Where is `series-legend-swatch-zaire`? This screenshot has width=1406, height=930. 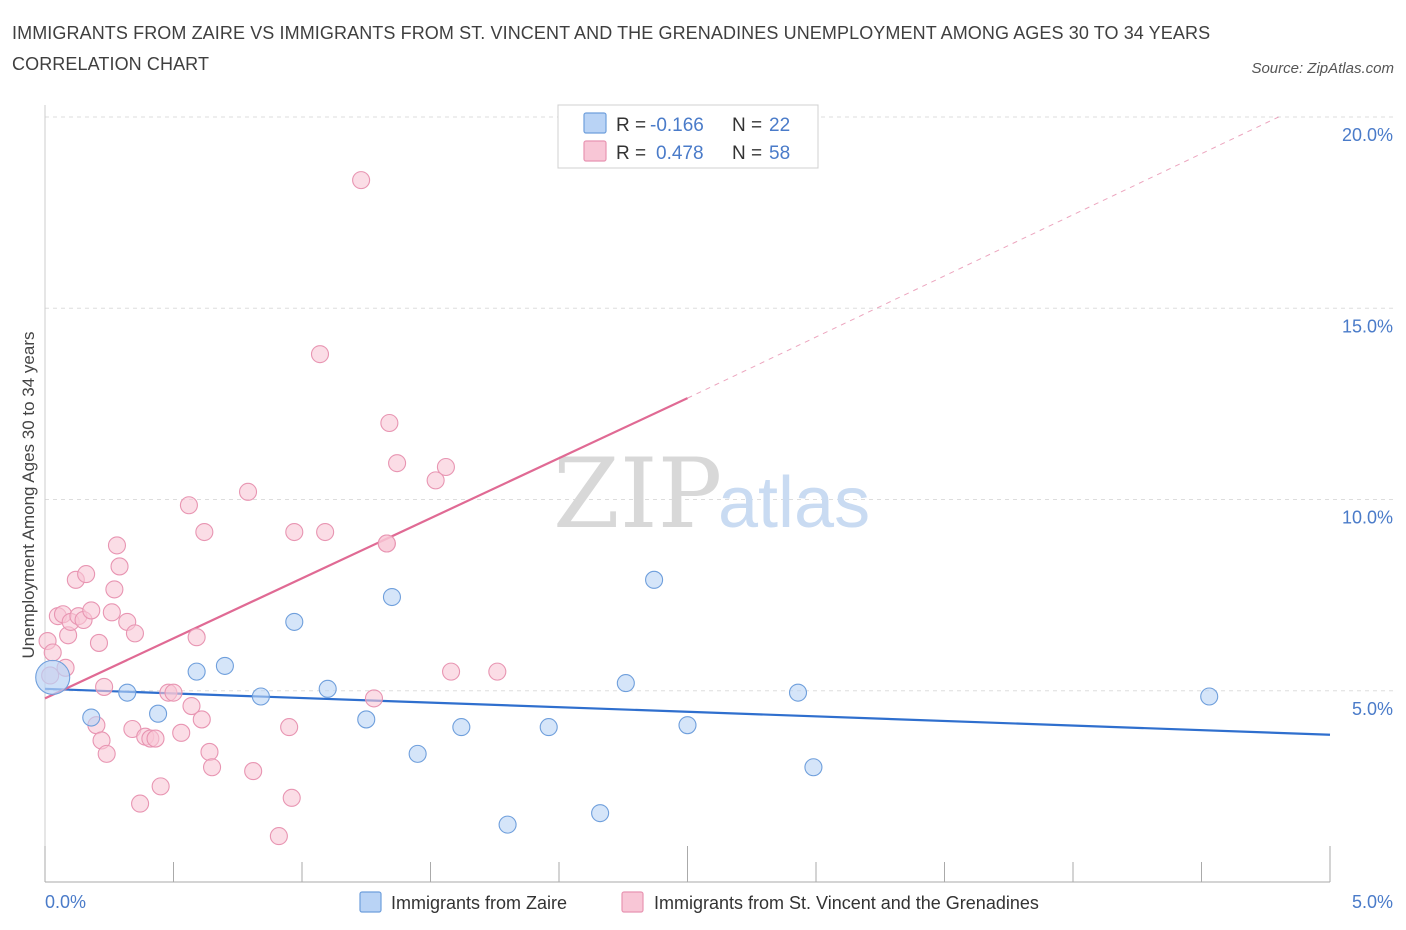 series-legend-swatch-zaire is located at coordinates (370, 902).